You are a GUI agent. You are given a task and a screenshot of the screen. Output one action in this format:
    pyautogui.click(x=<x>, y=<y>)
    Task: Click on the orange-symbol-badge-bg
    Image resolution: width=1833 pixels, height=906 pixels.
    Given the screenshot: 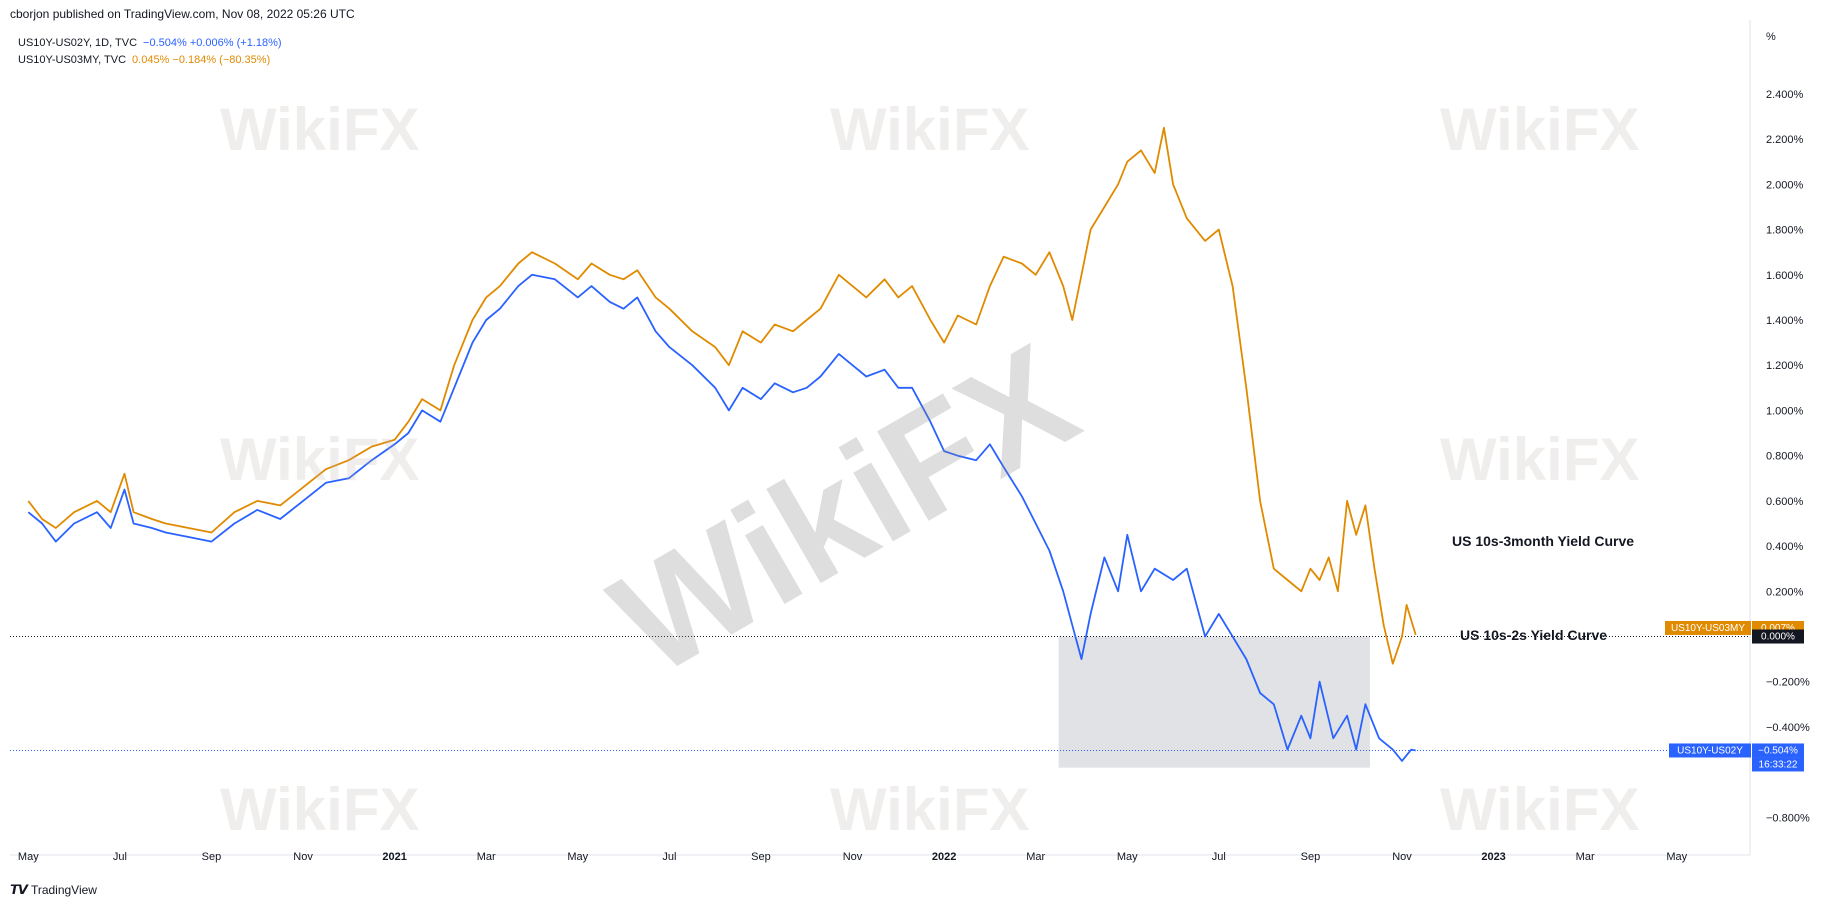 What is the action you would take?
    pyautogui.click(x=1708, y=627)
    